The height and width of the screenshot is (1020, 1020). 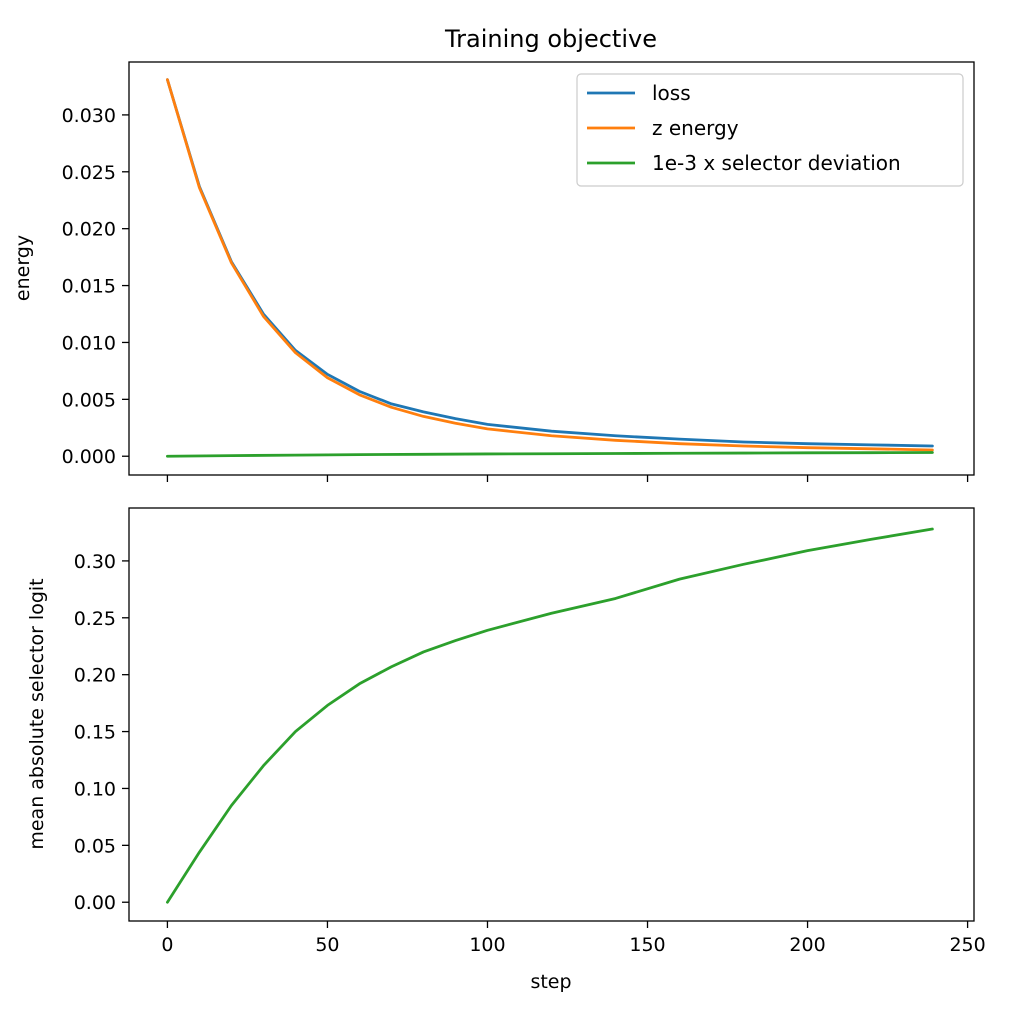 I want to click on bottom-y-tick-label: 0.05, so click(x=95, y=846).